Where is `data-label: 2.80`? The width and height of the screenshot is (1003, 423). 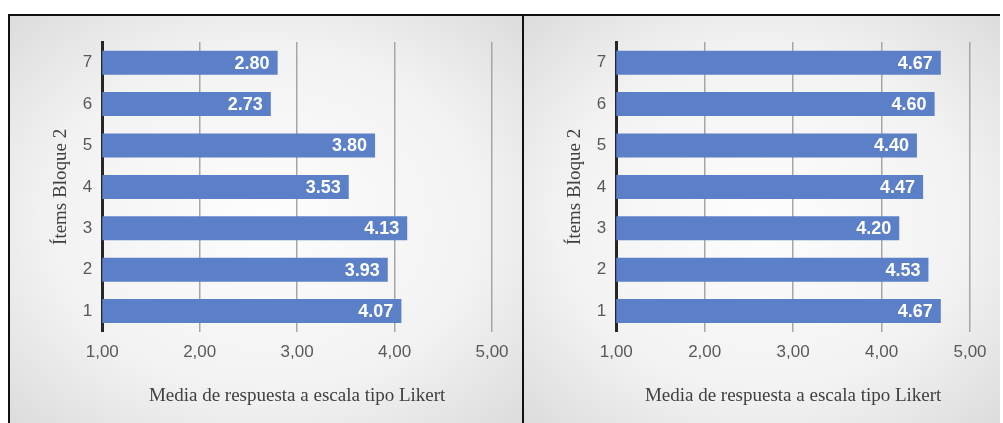 data-label: 2.80 is located at coordinates (252, 62).